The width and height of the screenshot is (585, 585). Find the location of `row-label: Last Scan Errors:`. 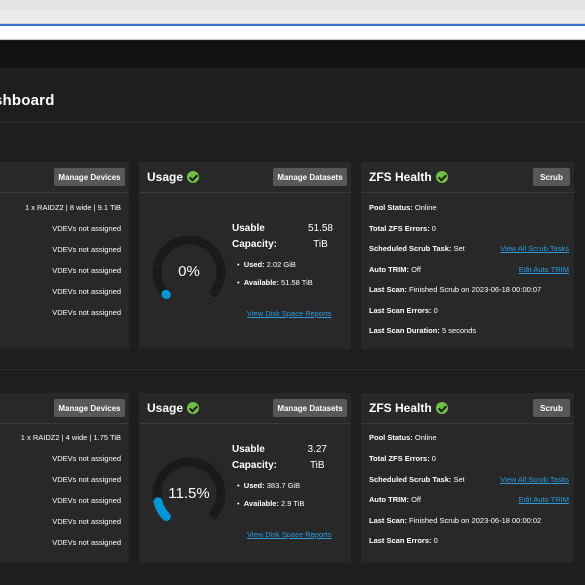

row-label: Last Scan Errors: is located at coordinates (400, 540).